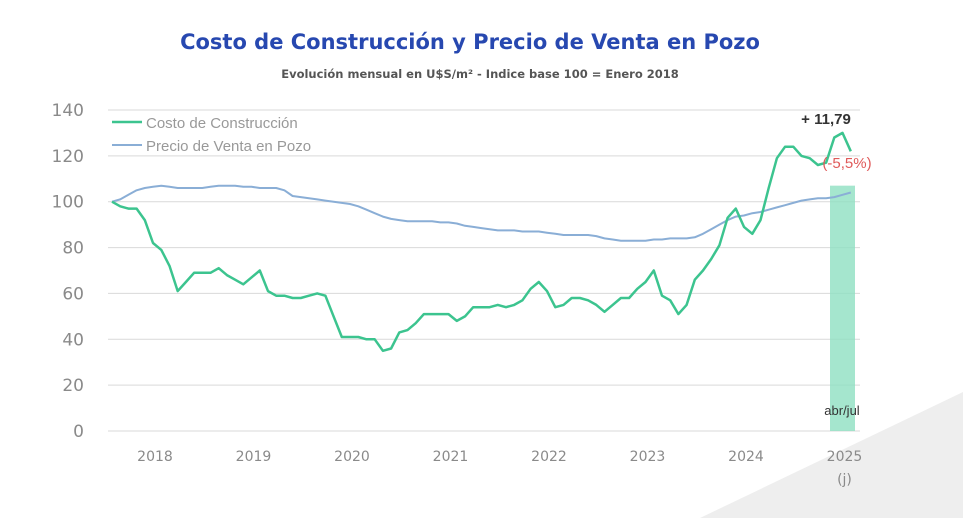  What do you see at coordinates (155, 457) in the screenshot?
I see `x-tick-label: 2018` at bounding box center [155, 457].